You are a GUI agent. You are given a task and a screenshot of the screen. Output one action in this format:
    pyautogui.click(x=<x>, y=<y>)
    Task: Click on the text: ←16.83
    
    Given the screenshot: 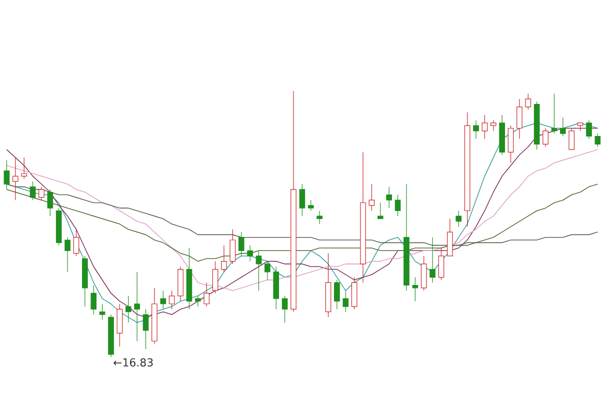 What is the action you would take?
    pyautogui.click(x=133, y=362)
    